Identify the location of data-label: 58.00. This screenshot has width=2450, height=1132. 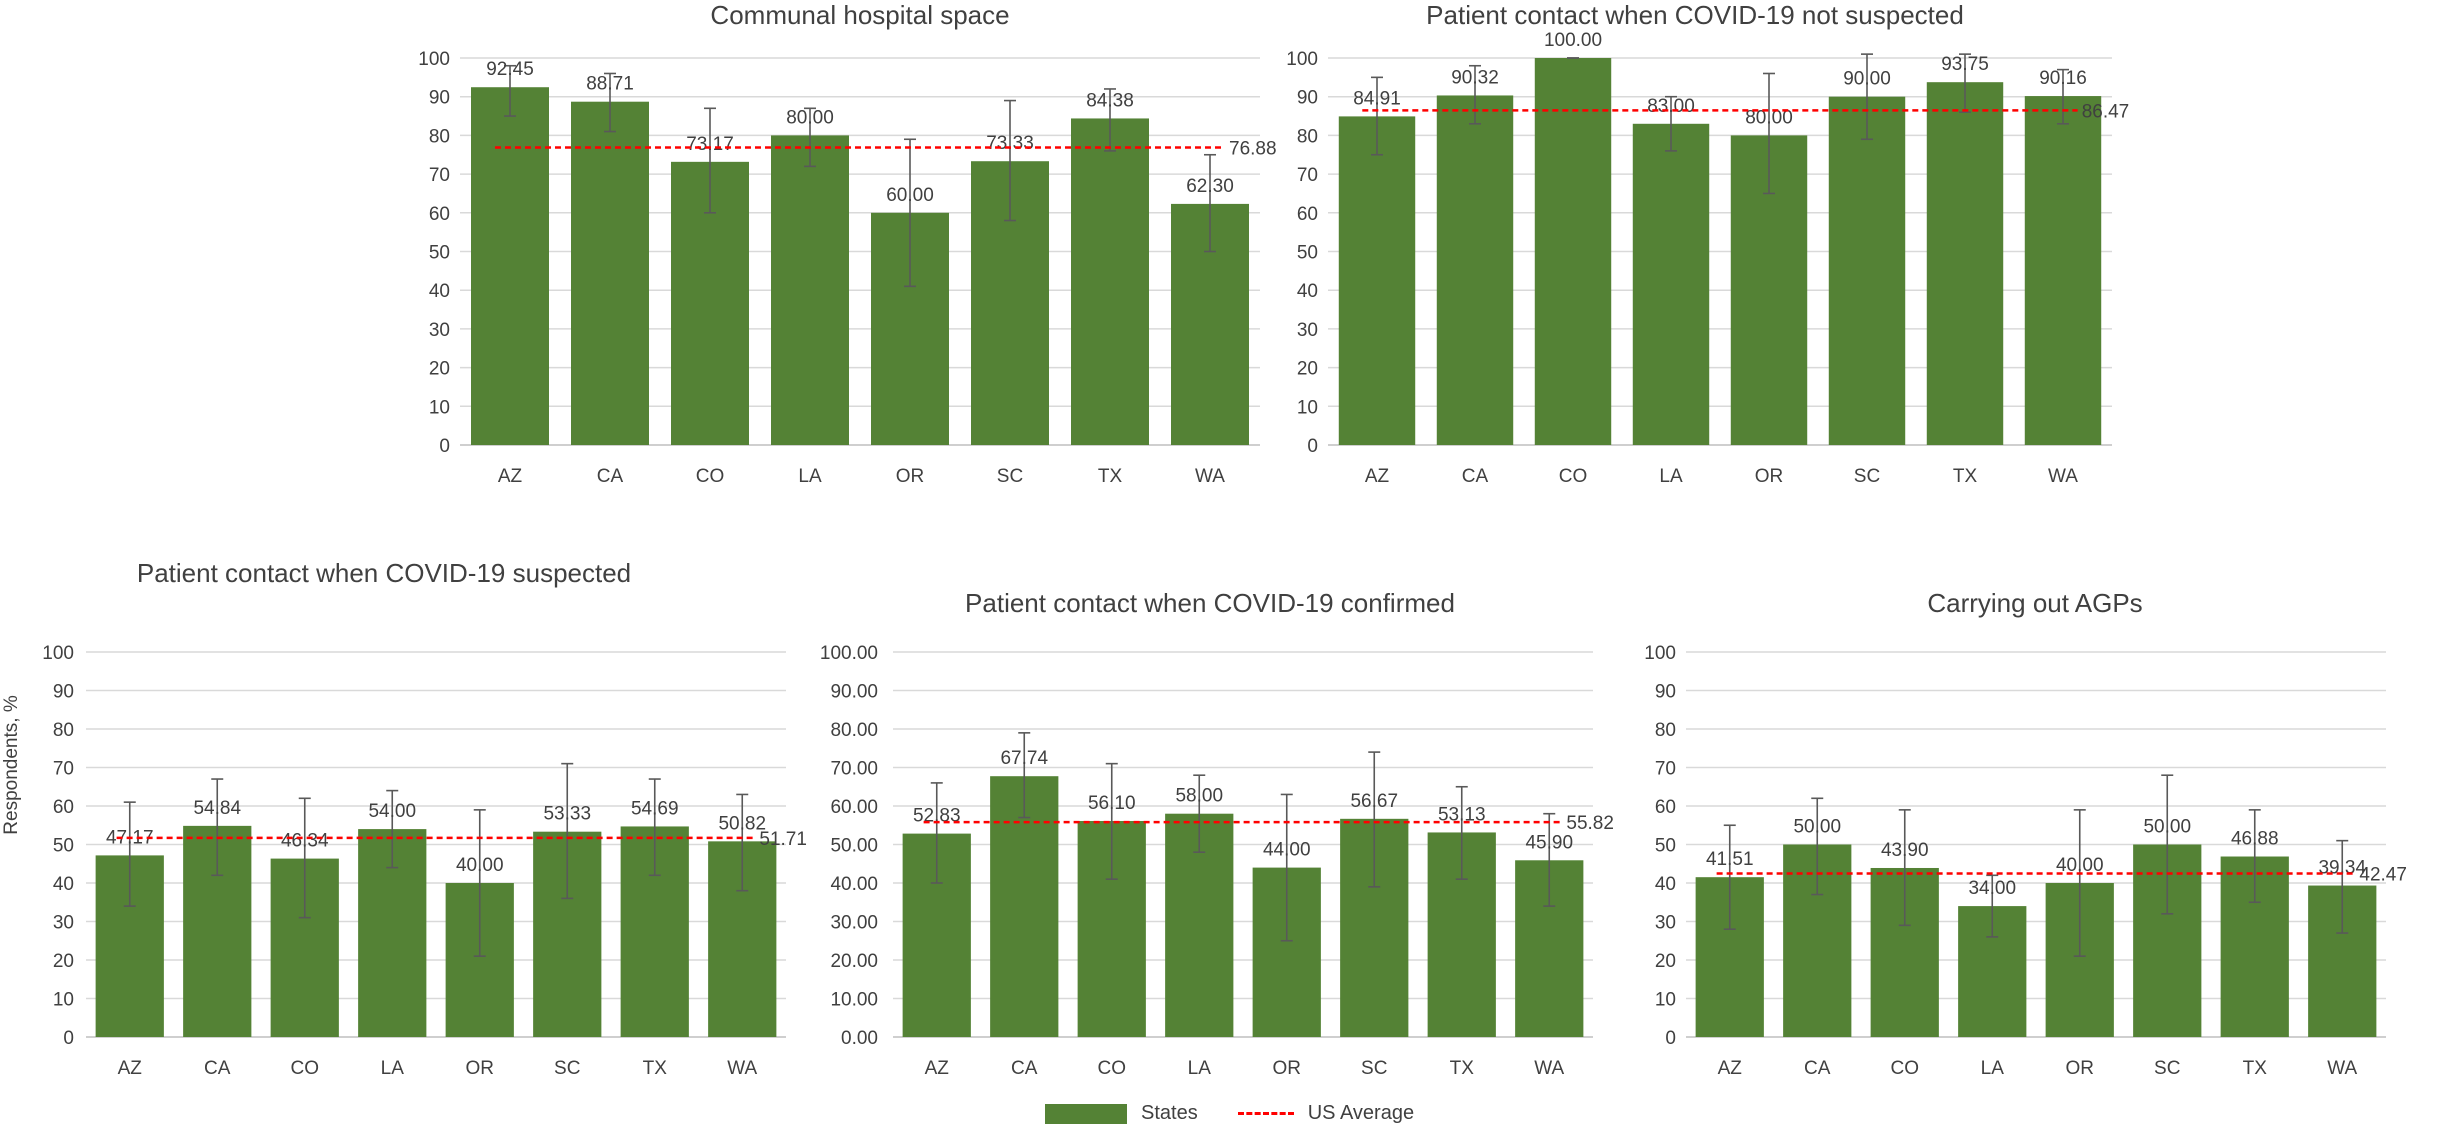
(1199, 796).